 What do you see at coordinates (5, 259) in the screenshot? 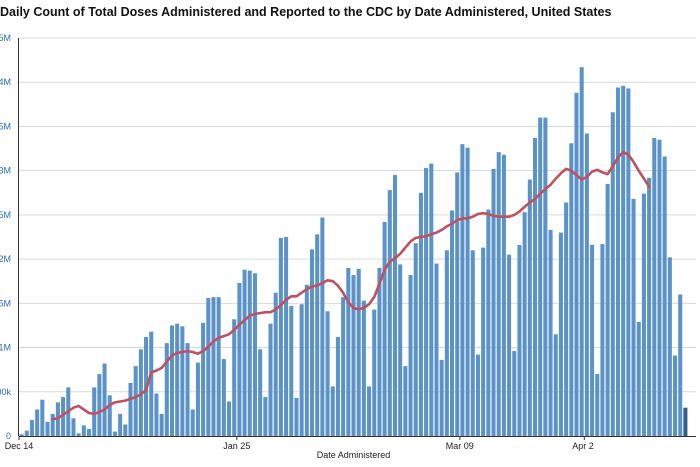
I see `y-tick-label: 2M` at bounding box center [5, 259].